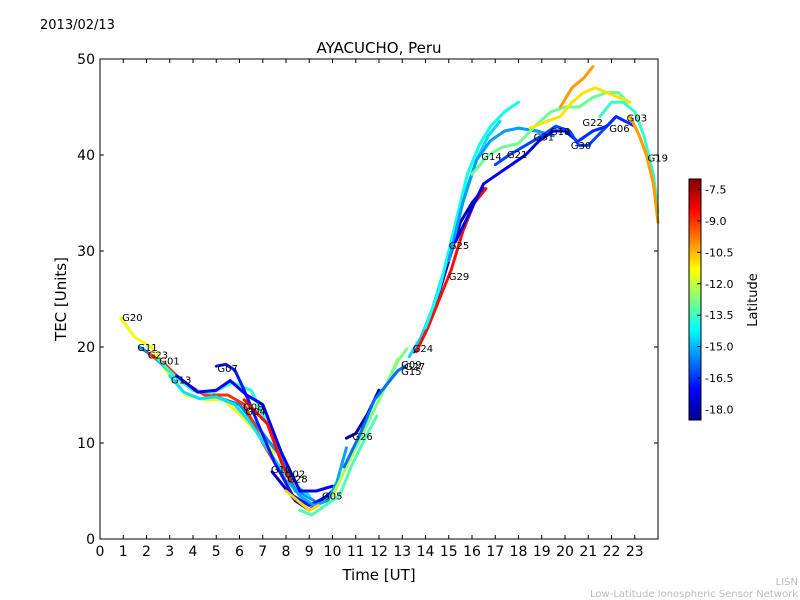 The height and width of the screenshot is (600, 800). I want to click on y-tick-label: 30, so click(86, 252).